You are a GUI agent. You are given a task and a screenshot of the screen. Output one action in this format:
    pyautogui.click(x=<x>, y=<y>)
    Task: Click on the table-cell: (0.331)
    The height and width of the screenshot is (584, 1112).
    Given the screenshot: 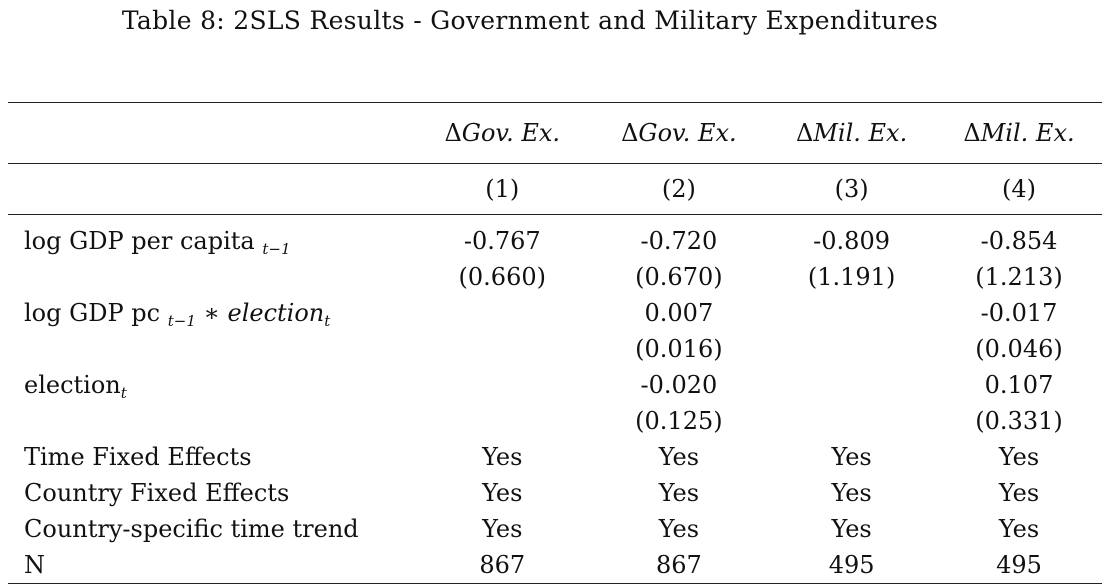 What is the action you would take?
    pyautogui.click(x=1019, y=421)
    